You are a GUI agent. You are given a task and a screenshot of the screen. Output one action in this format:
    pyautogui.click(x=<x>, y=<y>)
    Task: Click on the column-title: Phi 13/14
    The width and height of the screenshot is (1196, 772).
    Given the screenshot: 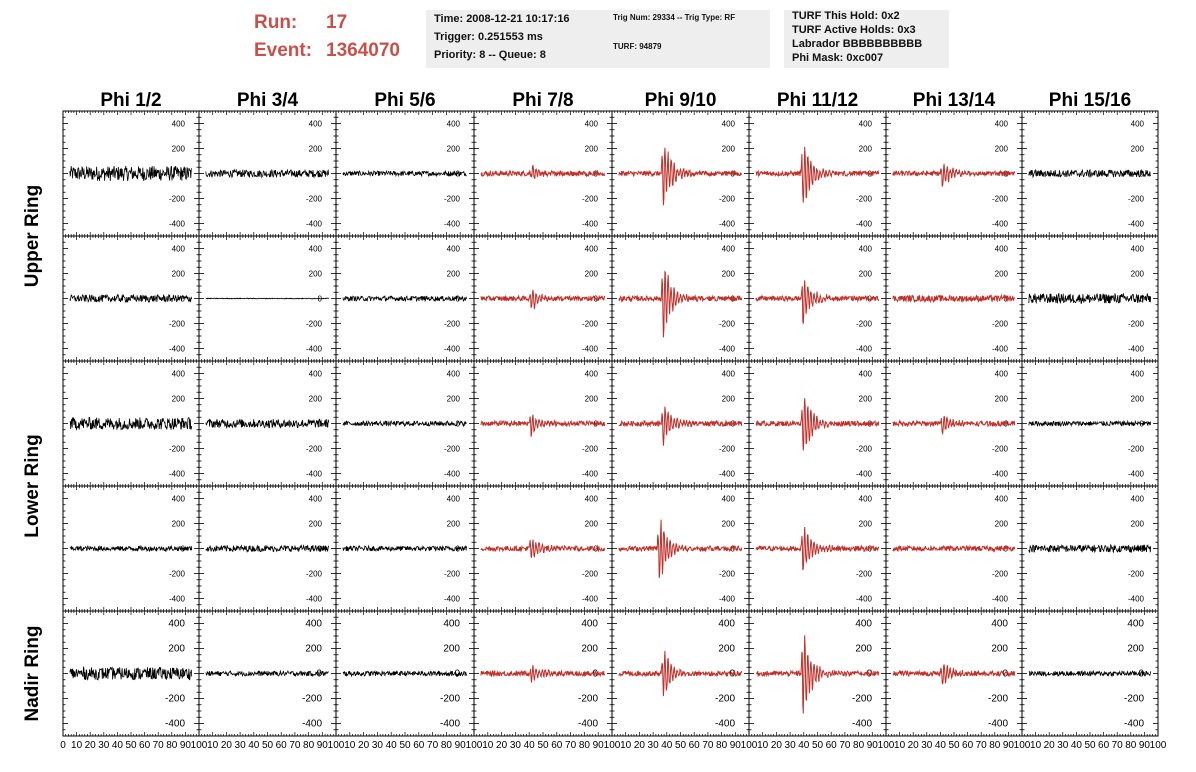 What is the action you would take?
    pyautogui.click(x=954, y=100)
    